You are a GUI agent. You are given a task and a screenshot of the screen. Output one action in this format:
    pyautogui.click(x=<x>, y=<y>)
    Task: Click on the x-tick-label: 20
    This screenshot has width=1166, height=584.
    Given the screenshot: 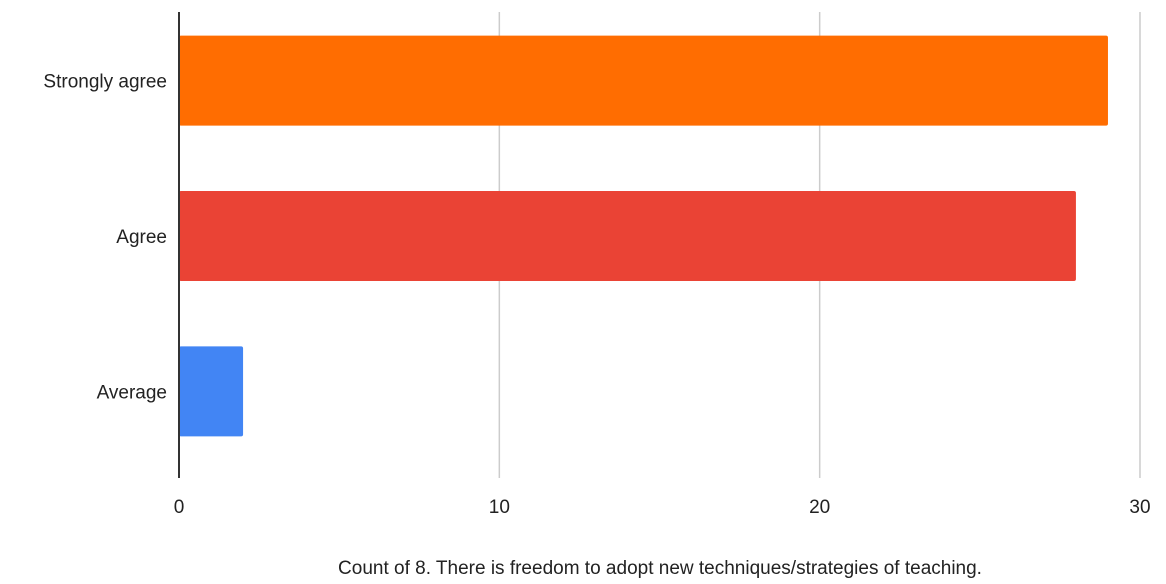 What is the action you would take?
    pyautogui.click(x=819, y=507)
    